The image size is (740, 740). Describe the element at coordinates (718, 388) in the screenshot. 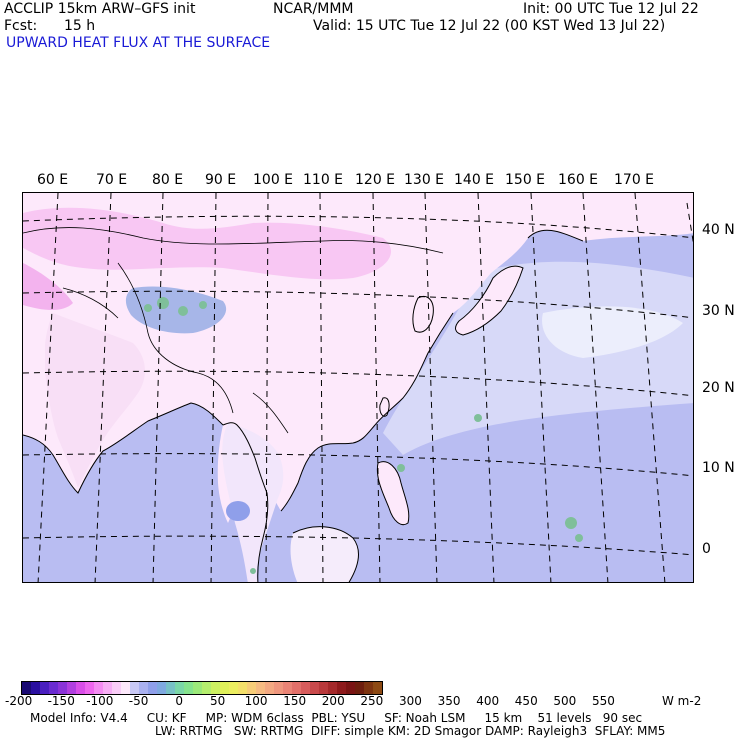

I see `lat-label: 20 N` at that location.